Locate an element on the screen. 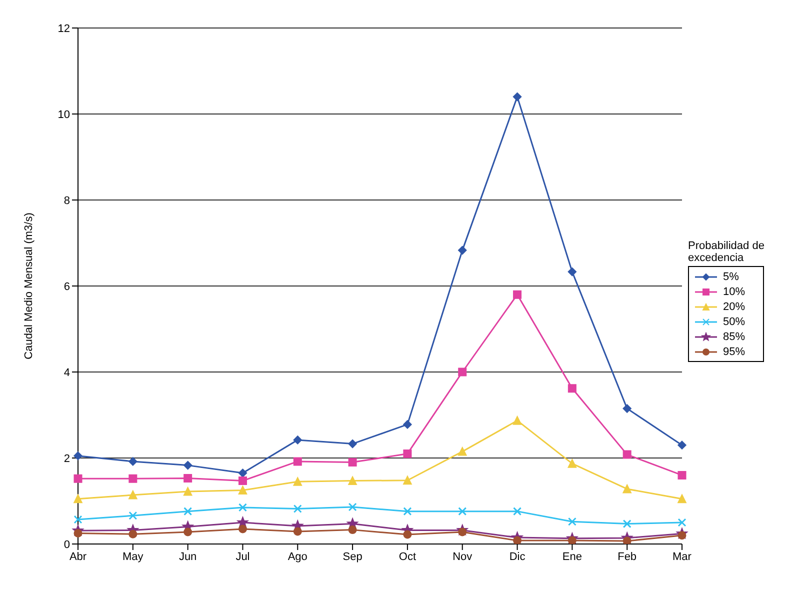 This screenshot has width=796, height=602. x-tick-label: May is located at coordinates (133, 556).